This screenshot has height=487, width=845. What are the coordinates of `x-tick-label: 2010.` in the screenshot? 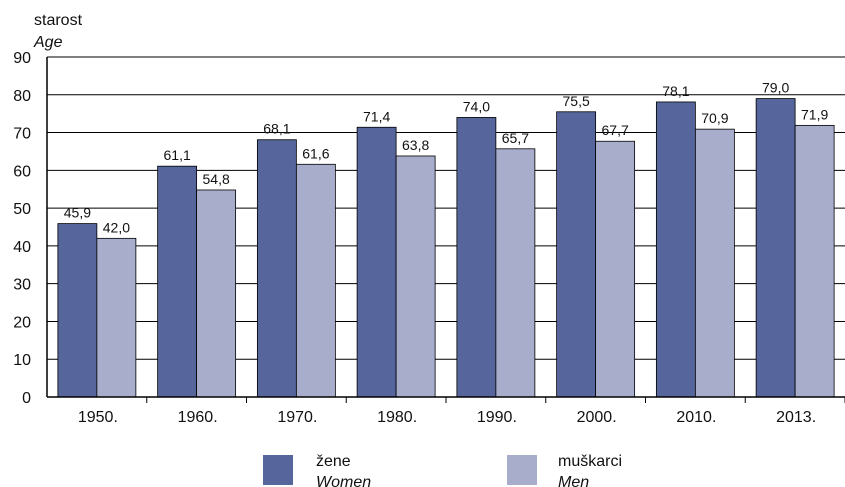 It's located at (696, 417).